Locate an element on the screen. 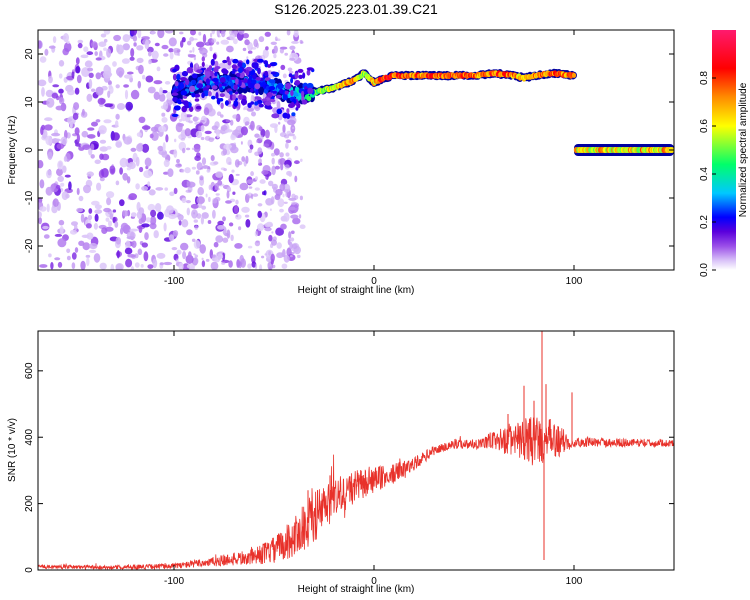 The image size is (750, 600). y-tick-label: 400 is located at coordinates (29, 436).